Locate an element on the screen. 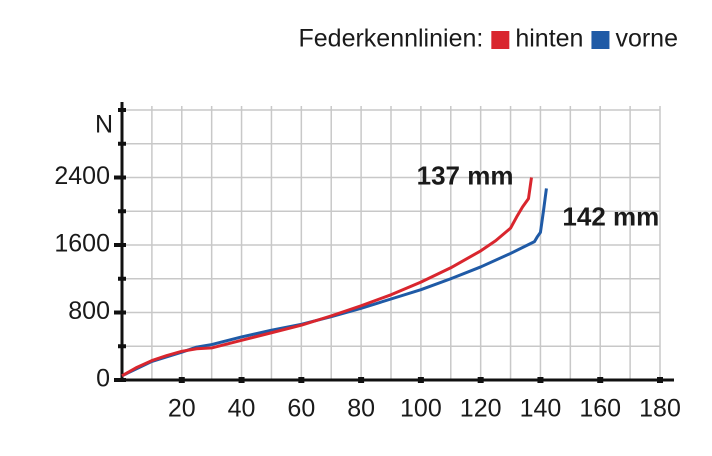 The width and height of the screenshot is (712, 456). y-tick-label: 1600 is located at coordinates (82, 244).